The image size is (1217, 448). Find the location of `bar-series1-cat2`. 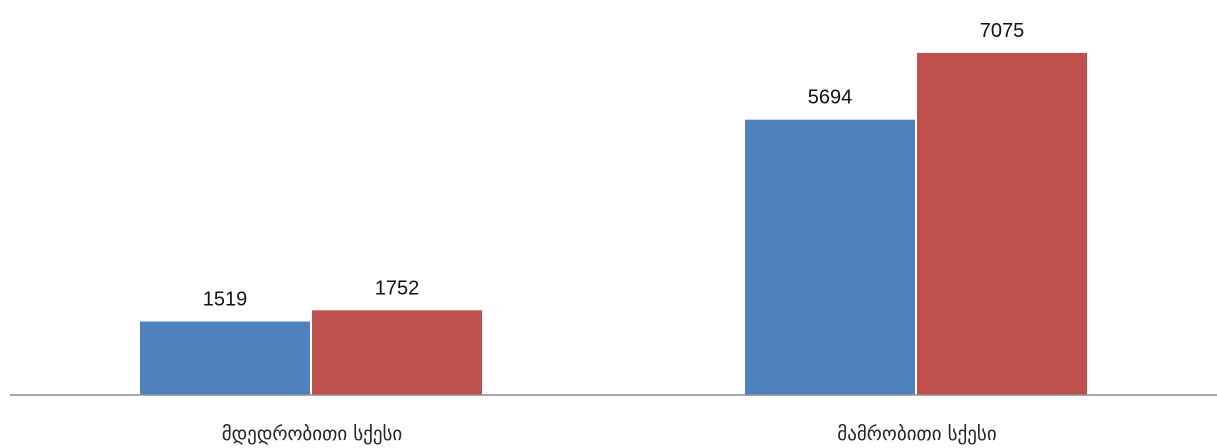

bar-series1-cat2 is located at coordinates (830, 257).